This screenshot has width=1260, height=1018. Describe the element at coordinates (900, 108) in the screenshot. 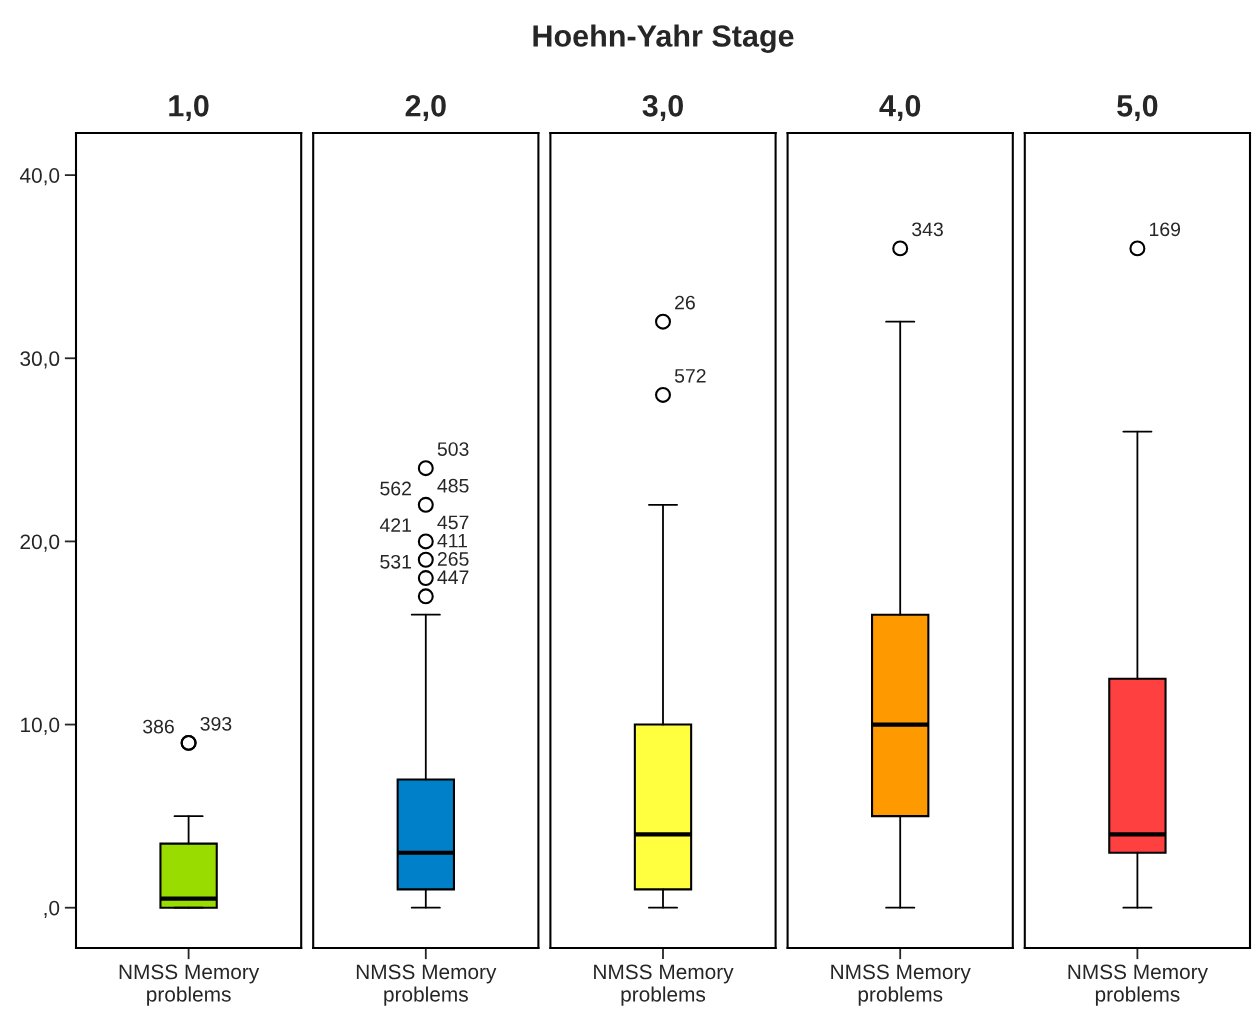

I see `chart-subtitle: 4,0` at that location.